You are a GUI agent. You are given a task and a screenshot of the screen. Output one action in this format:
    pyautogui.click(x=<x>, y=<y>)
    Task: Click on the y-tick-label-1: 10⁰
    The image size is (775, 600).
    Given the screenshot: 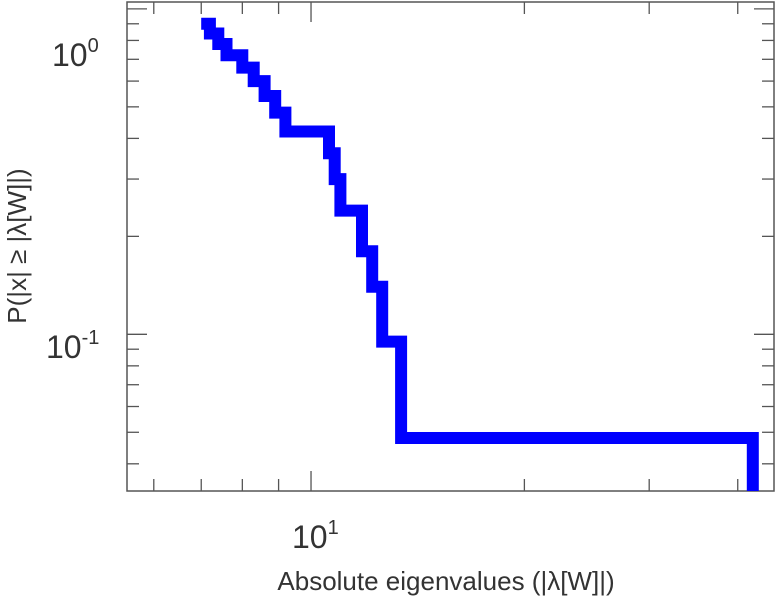 What is the action you would take?
    pyautogui.click(x=75, y=54)
    